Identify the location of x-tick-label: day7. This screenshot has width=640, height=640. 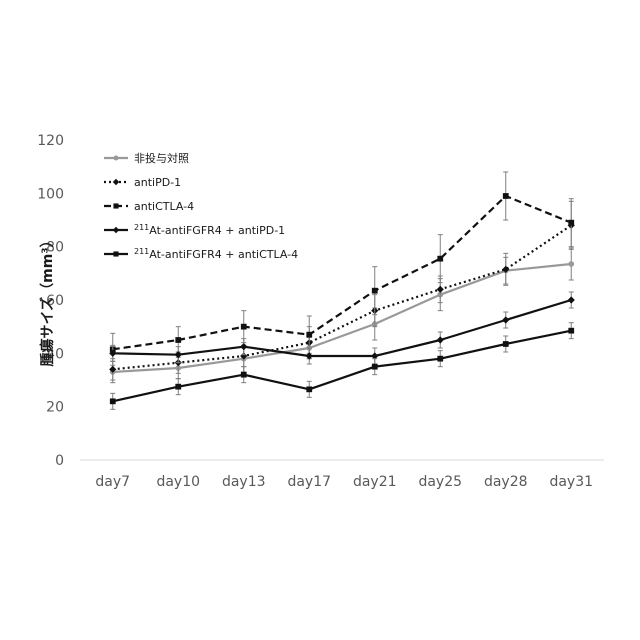
(112, 482).